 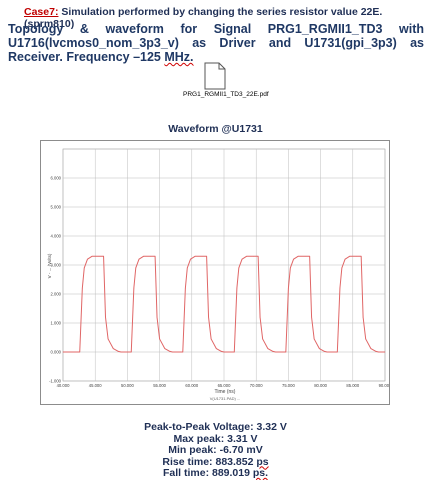 What do you see at coordinates (224, 385) in the screenshot?
I see `x-tick-label: 65.000` at bounding box center [224, 385].